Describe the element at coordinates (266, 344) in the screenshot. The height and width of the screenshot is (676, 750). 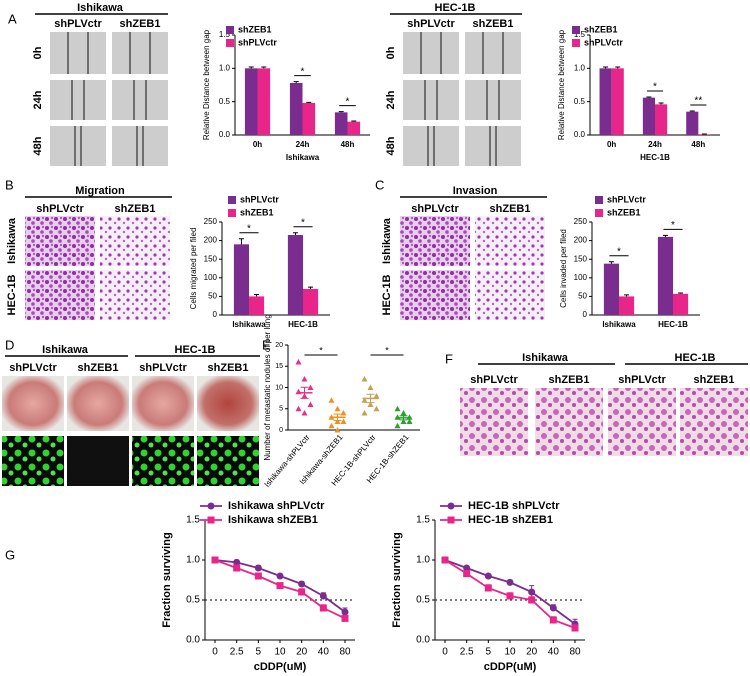
I see `panel-letter: E` at that location.